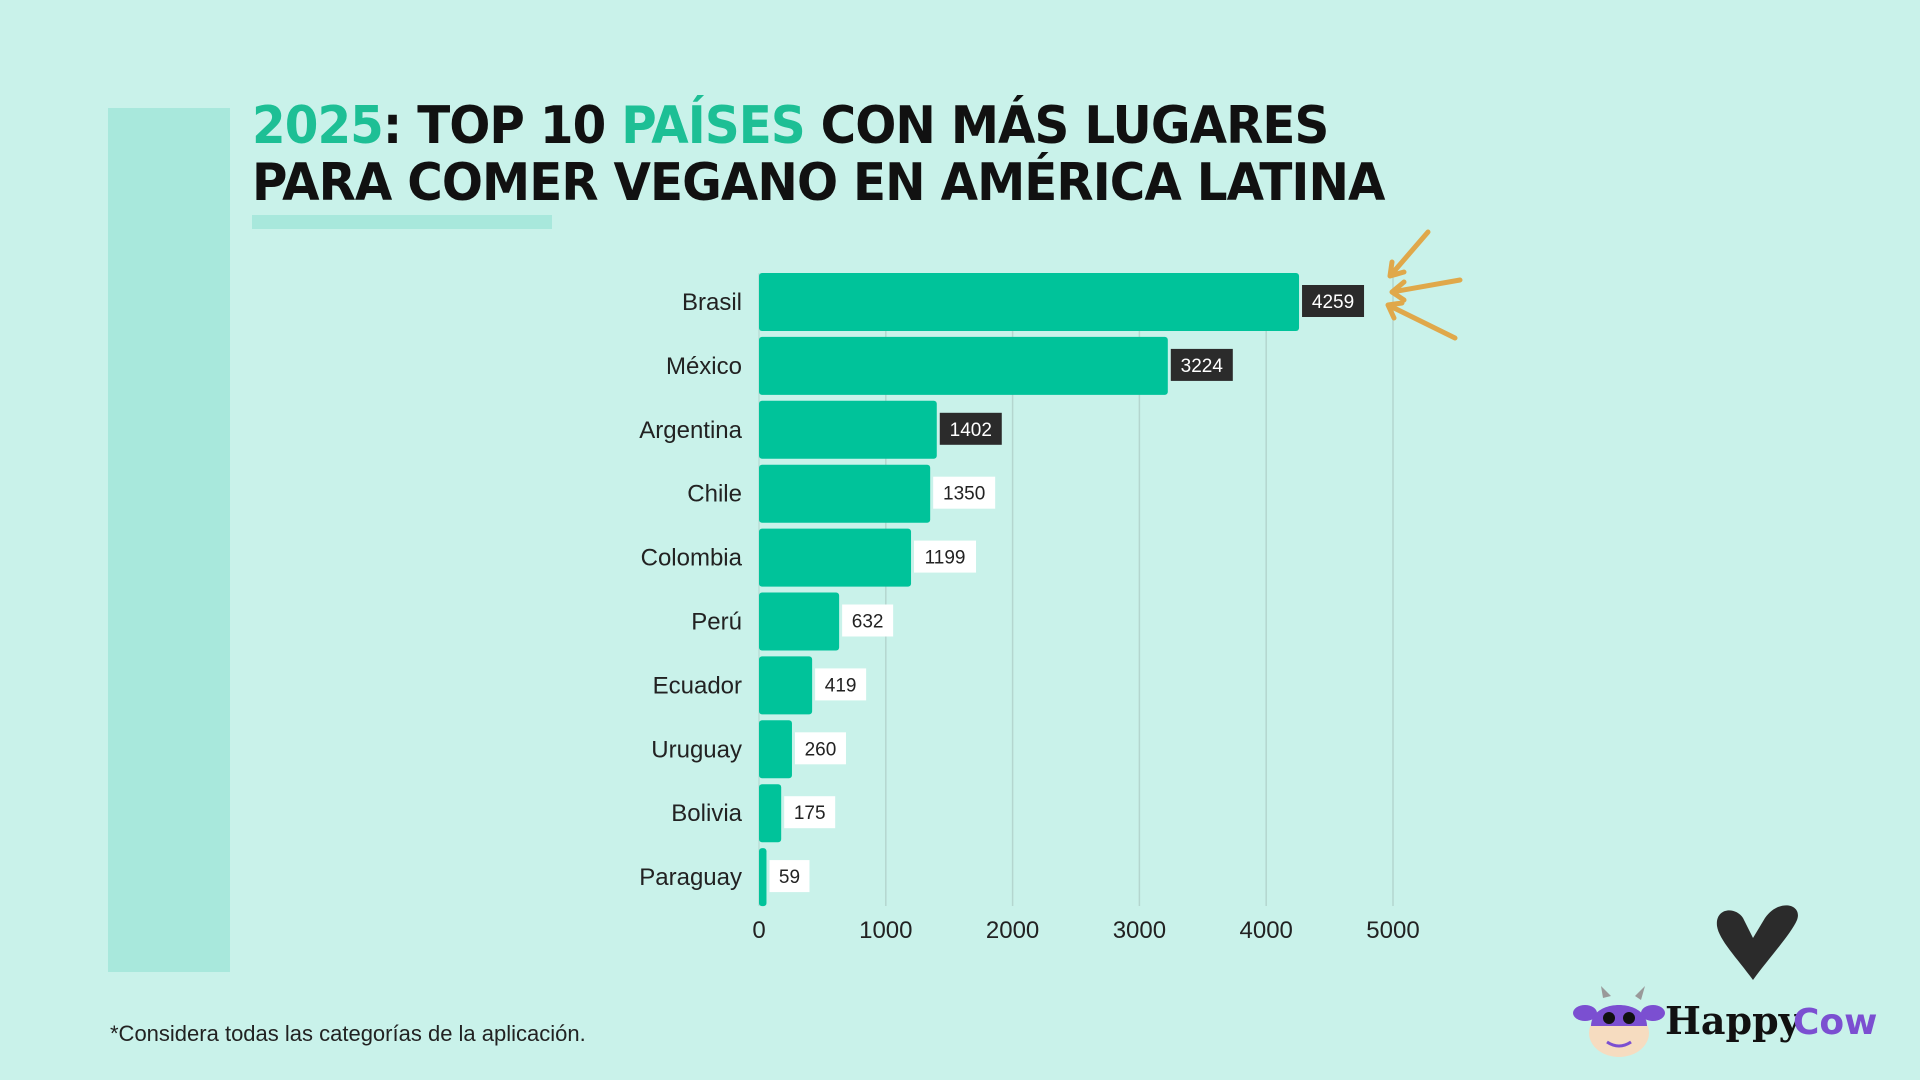  I want to click on category-label: México, so click(704, 366).